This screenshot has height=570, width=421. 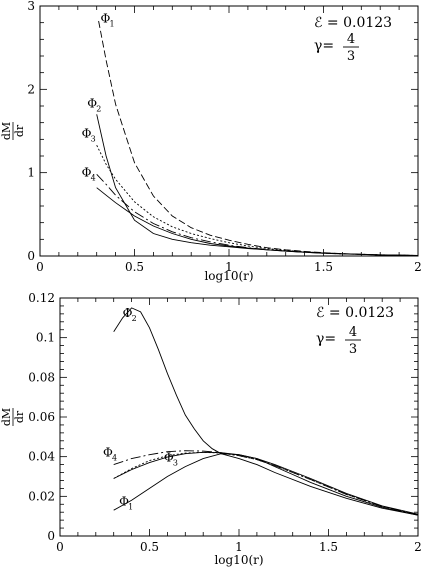 What do you see at coordinates (41, 496) in the screenshot?
I see `y-tick-label: 0.02` at bounding box center [41, 496].